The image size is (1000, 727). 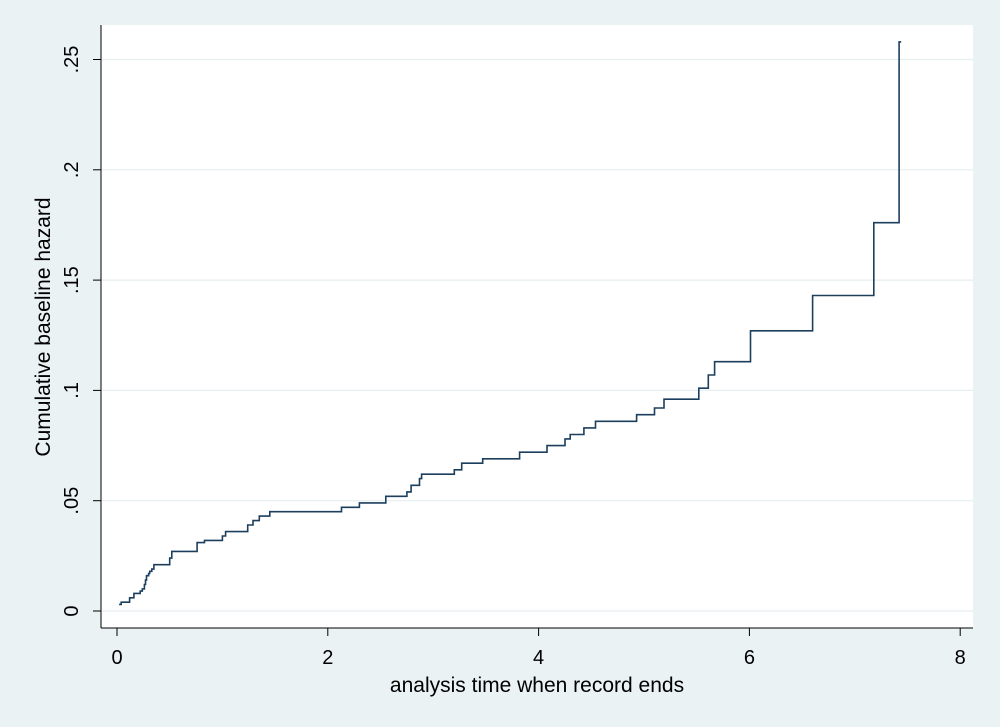 I want to click on x-tick-label: 2, so click(x=327, y=658).